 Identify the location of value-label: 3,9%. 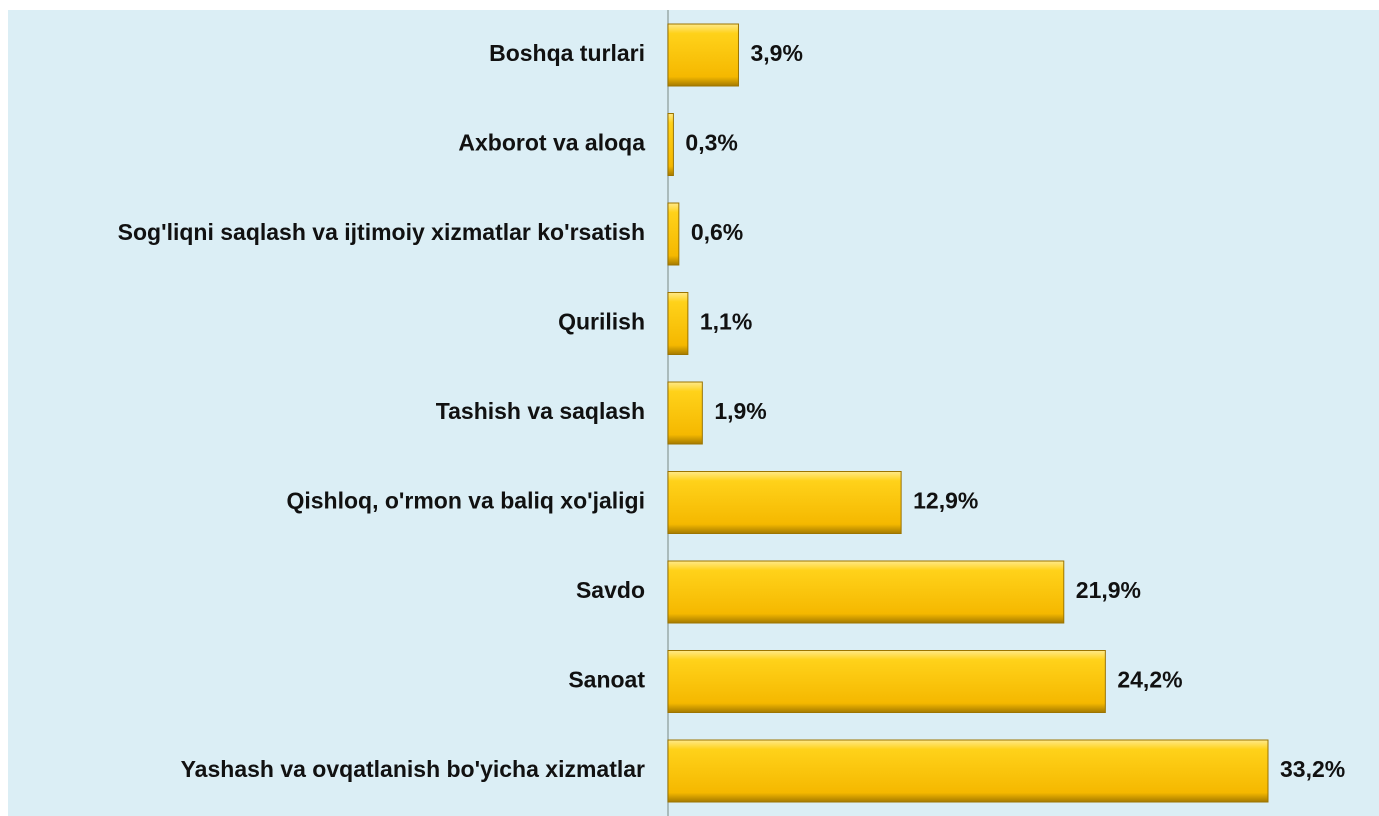
(776, 53).